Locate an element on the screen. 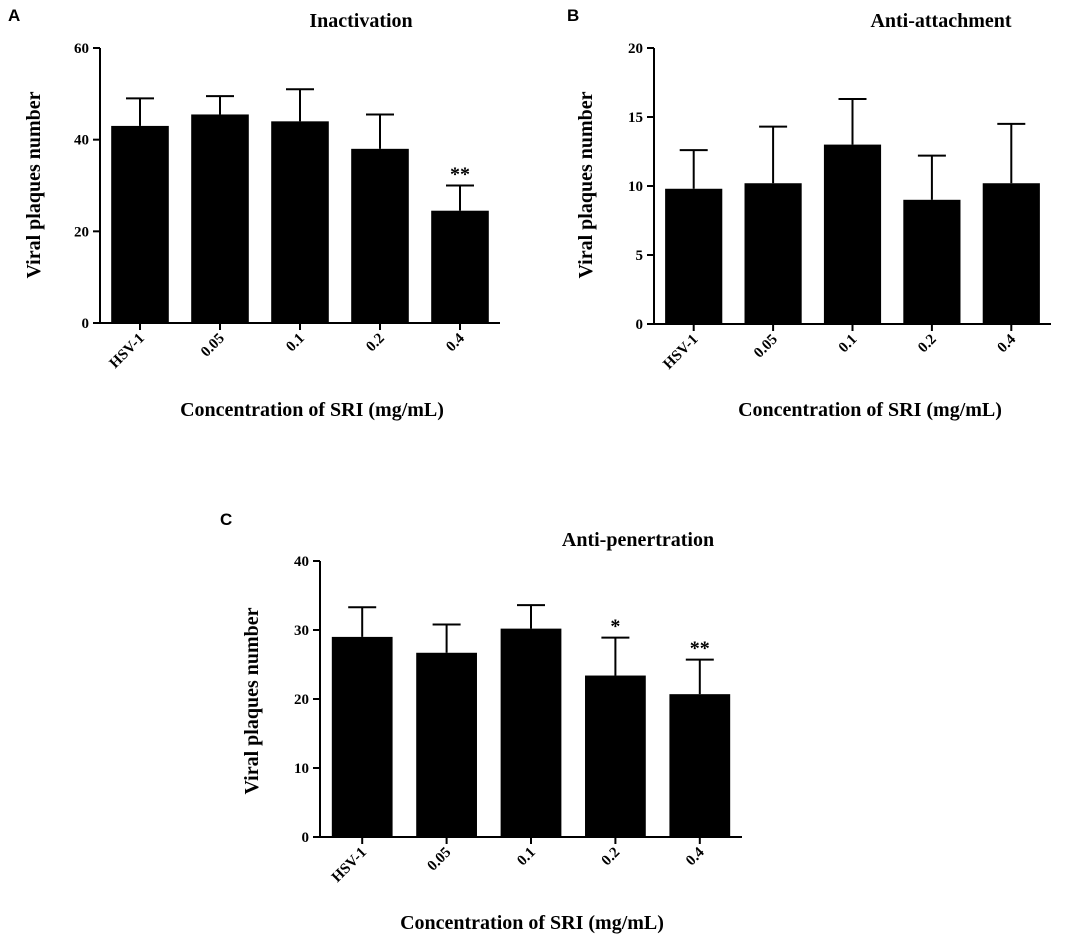  y-tick-label: 5 is located at coordinates (640, 256).